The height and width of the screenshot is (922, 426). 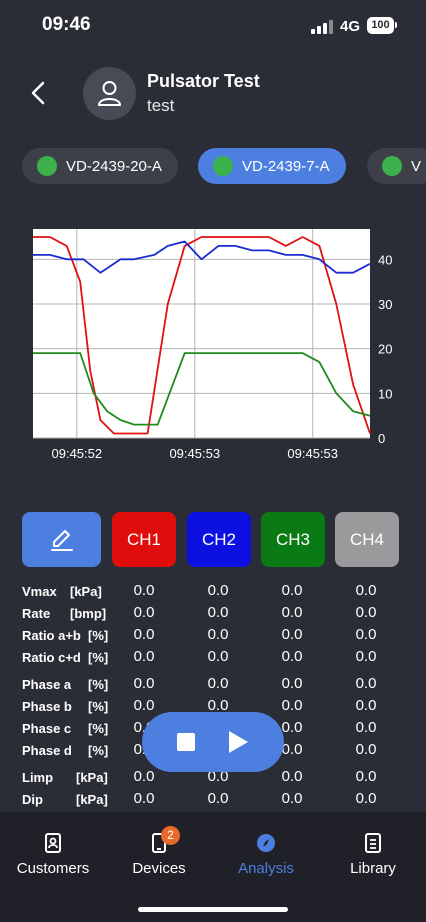 What do you see at coordinates (170, 835) in the screenshot?
I see `notification-badge: 2` at bounding box center [170, 835].